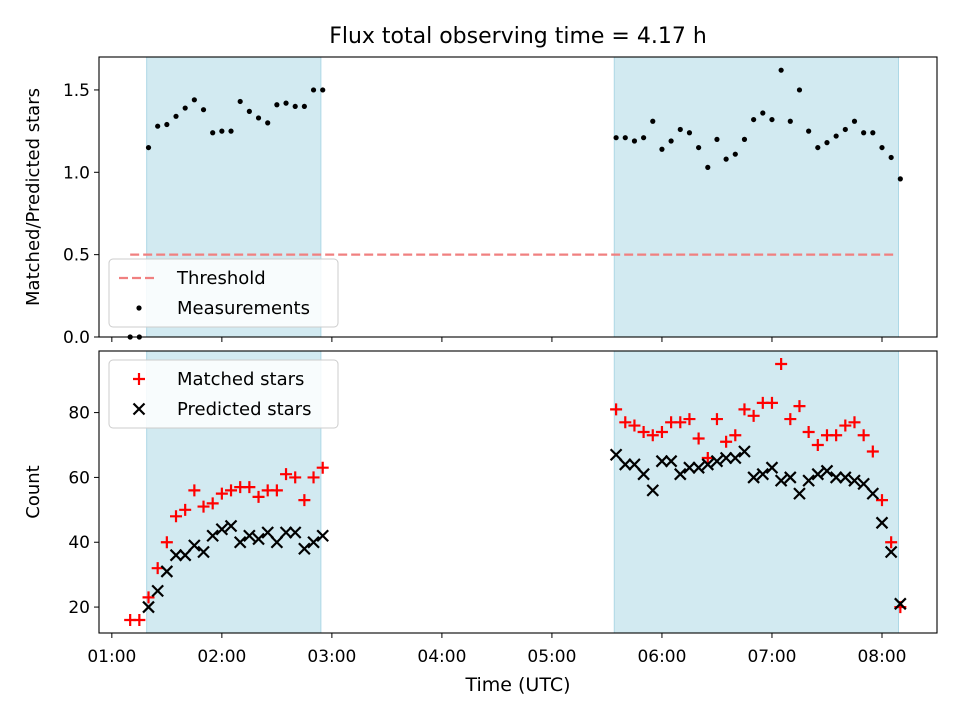  I want to click on y-axis-label: Count, so click(33, 491).